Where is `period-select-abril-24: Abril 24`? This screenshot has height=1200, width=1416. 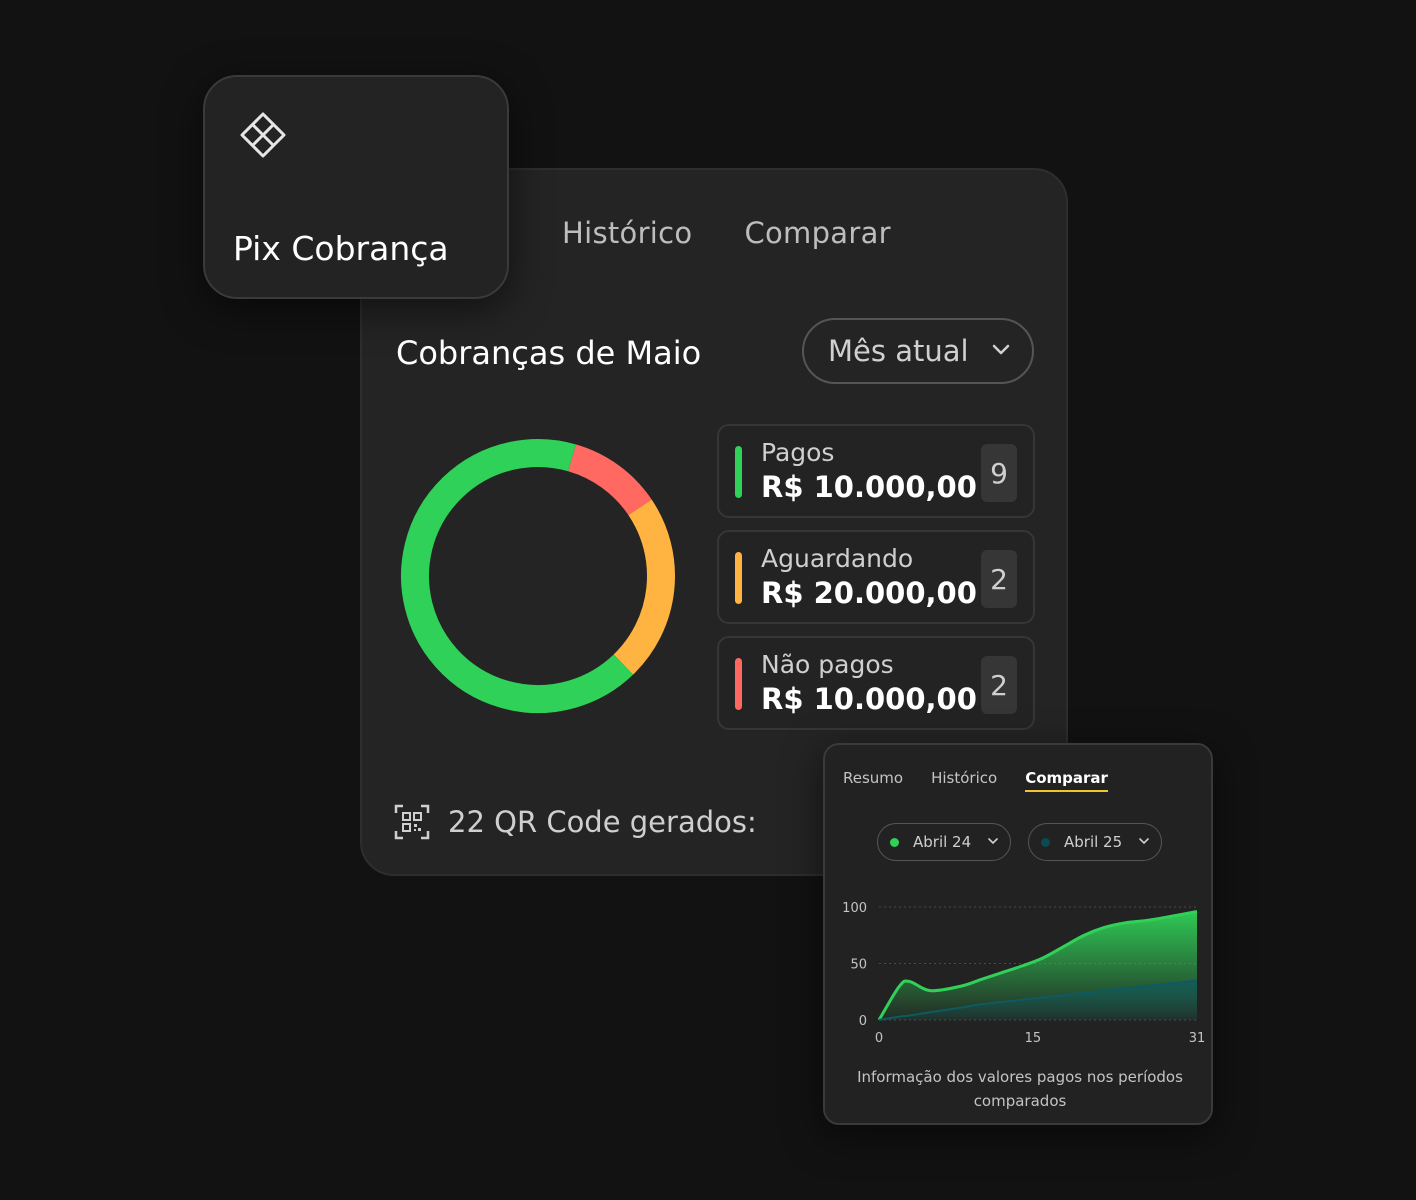 period-select-abril-24: Abril 24 is located at coordinates (944, 842).